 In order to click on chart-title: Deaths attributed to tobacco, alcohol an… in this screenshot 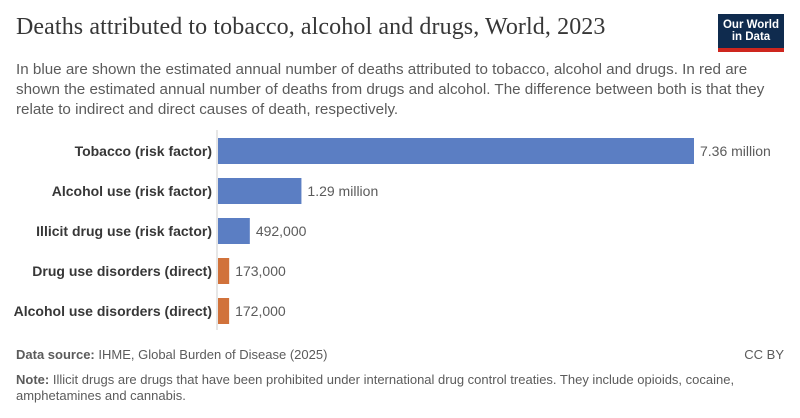, I will do `click(311, 27)`.